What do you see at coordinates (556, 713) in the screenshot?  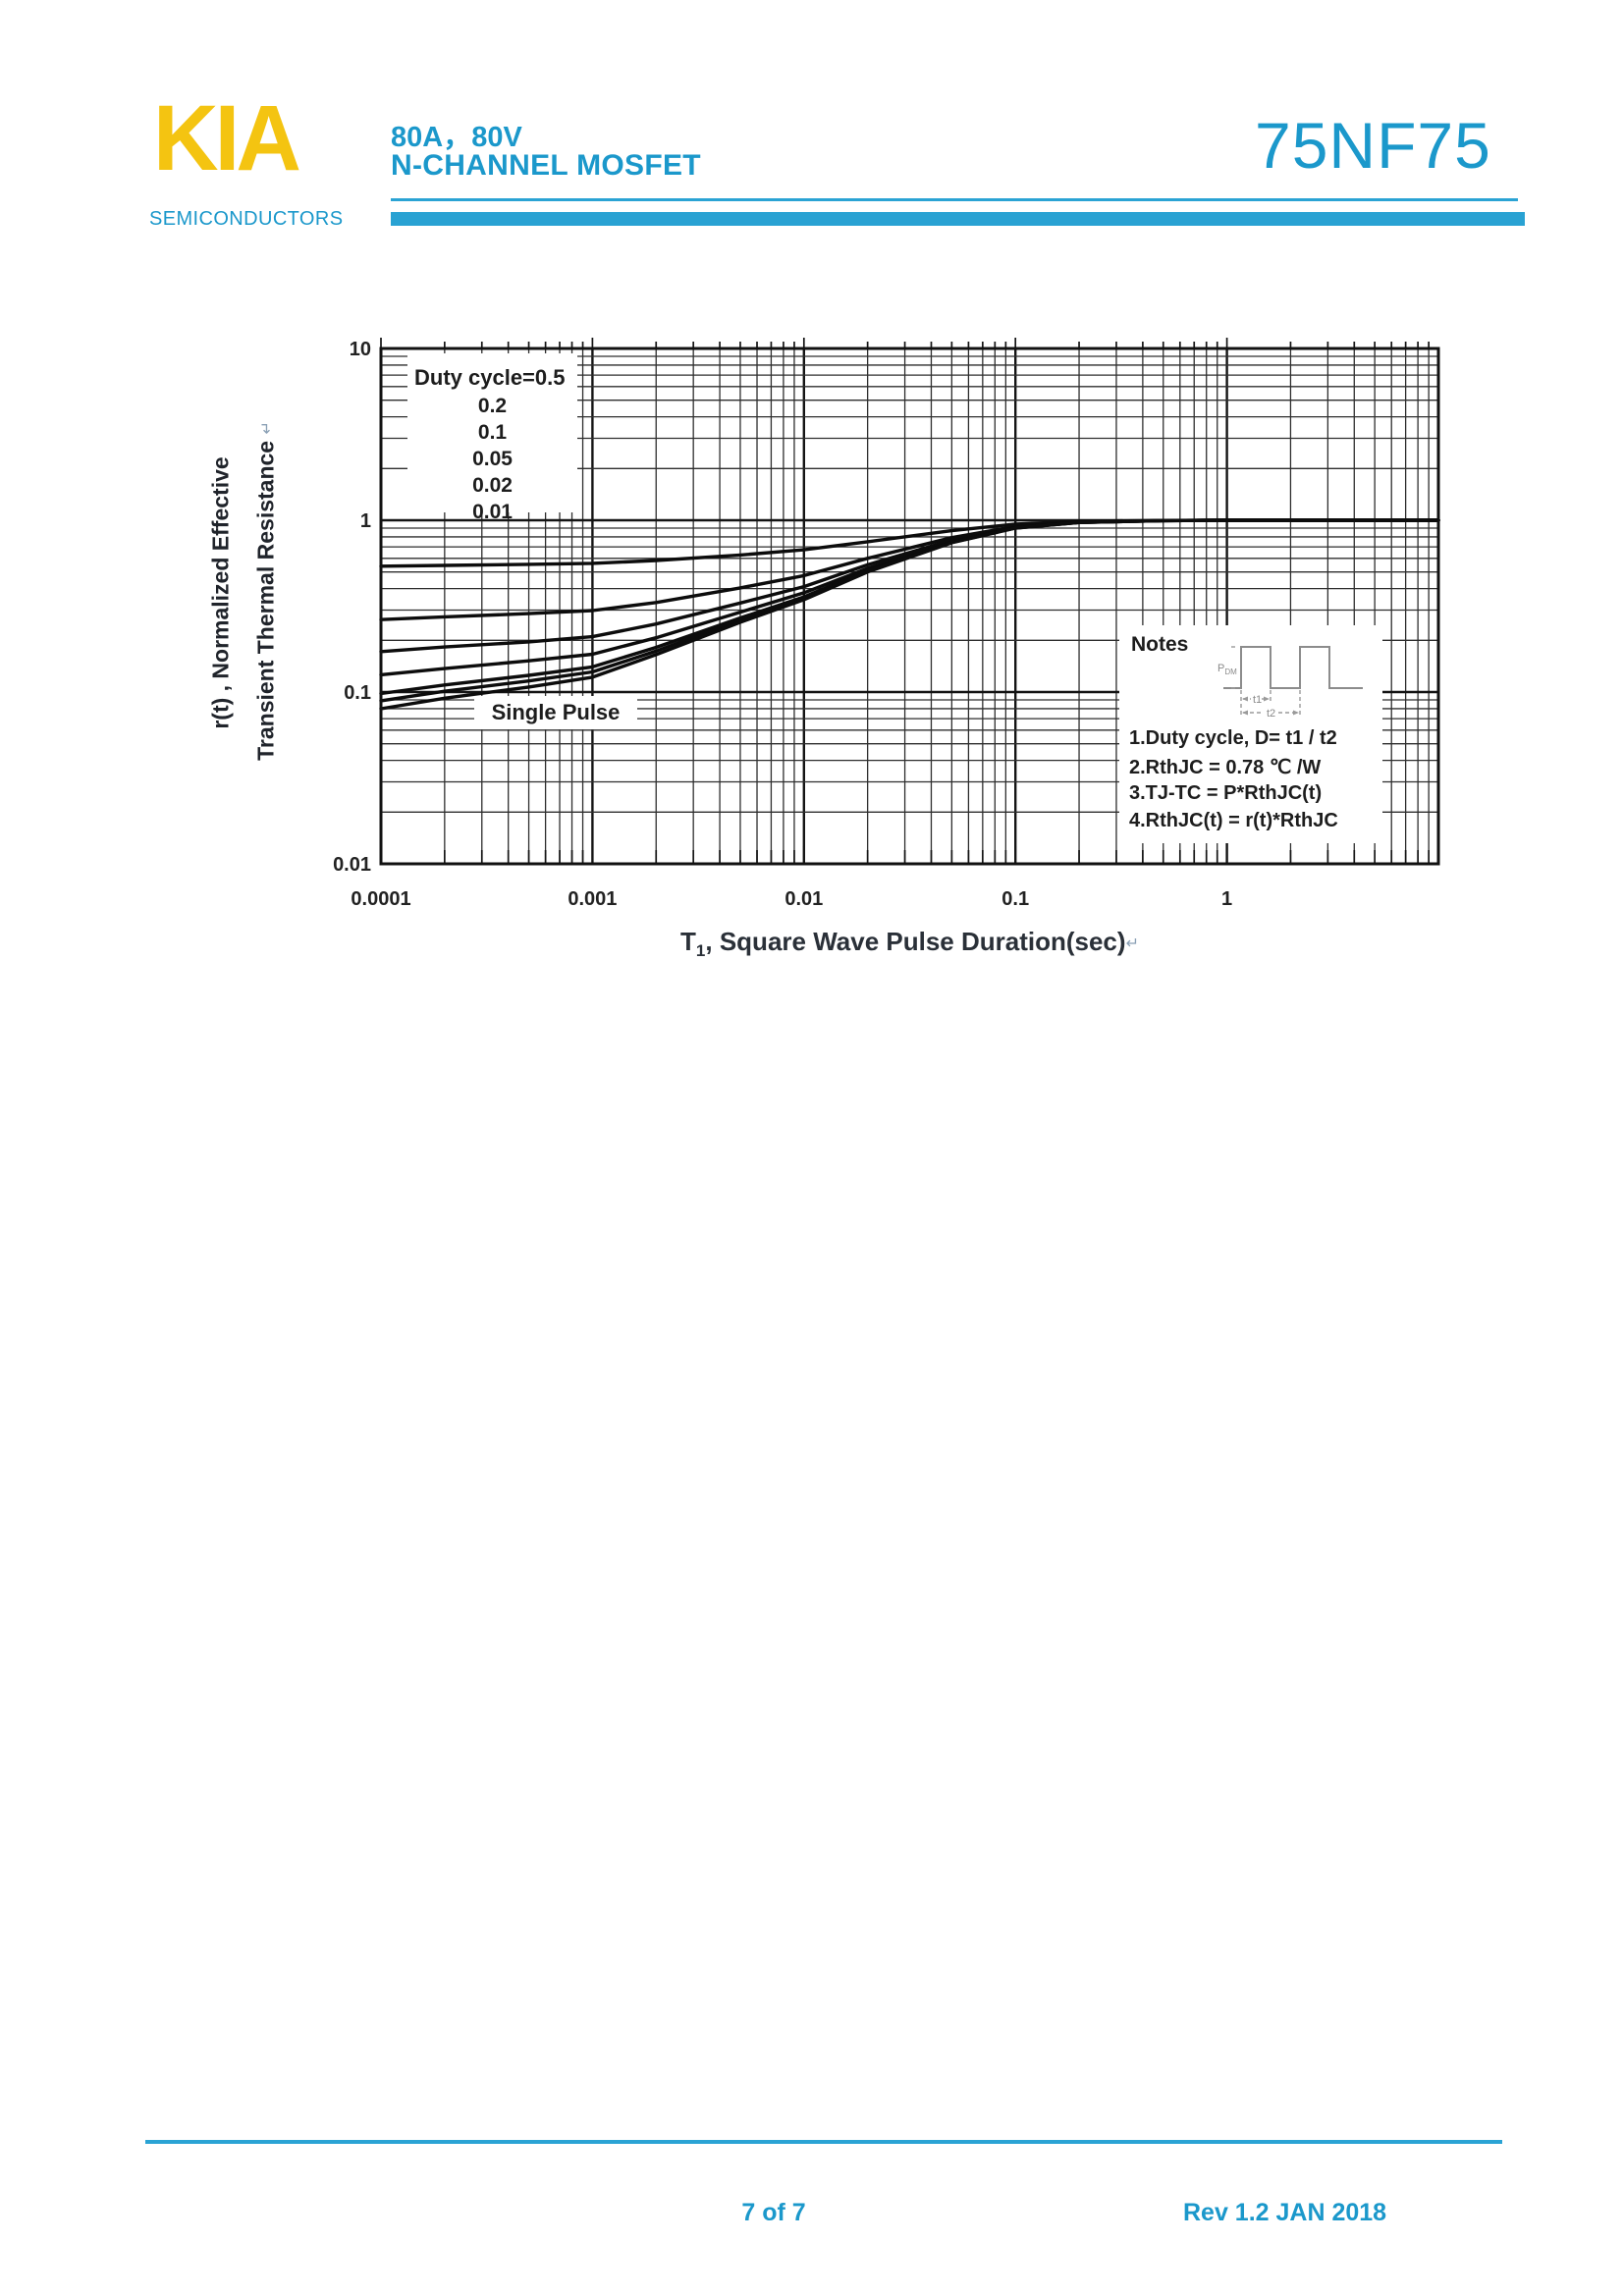 I see `single-pulse-annotation: Single Pulse` at bounding box center [556, 713].